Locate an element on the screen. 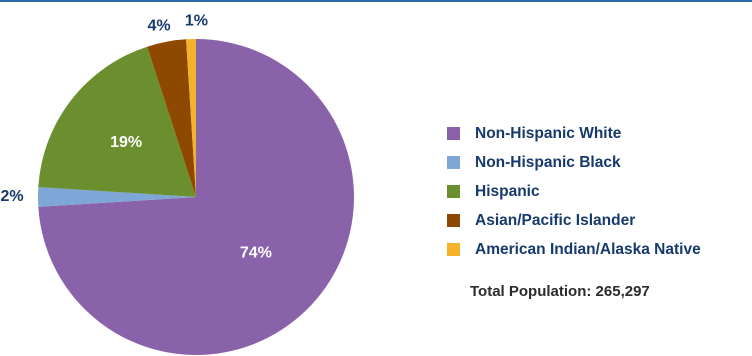 Image resolution: width=752 pixels, height=356 pixels. legend-label: Hispanic is located at coordinates (507, 191).